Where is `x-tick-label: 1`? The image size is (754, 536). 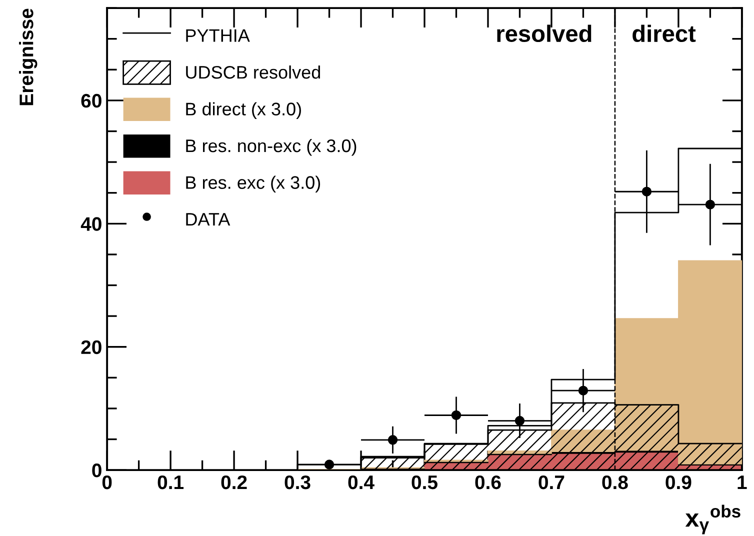
x-tick-label: 1 is located at coordinates (742, 483).